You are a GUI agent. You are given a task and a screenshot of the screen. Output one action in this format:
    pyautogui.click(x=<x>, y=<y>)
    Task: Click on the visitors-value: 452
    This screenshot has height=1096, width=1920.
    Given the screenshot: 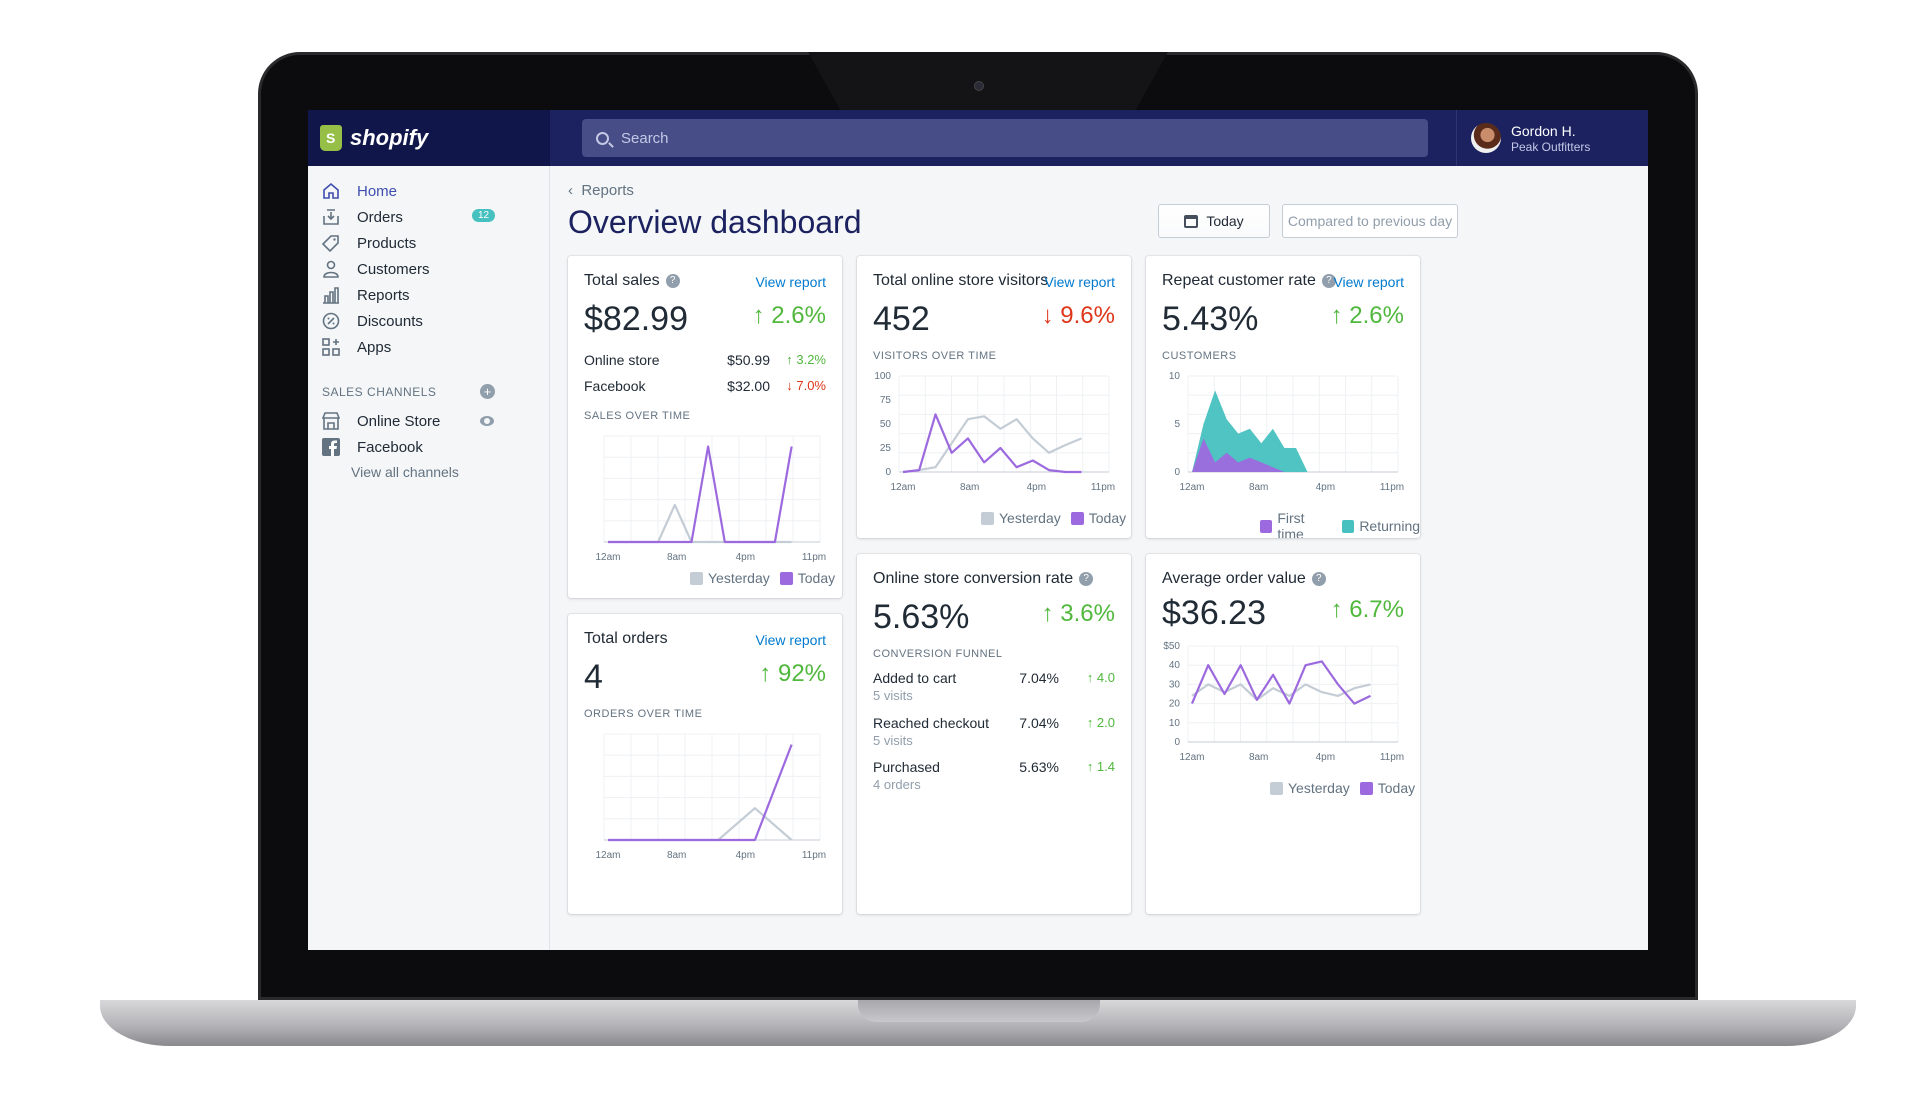 What is the action you would take?
    pyautogui.click(x=901, y=319)
    